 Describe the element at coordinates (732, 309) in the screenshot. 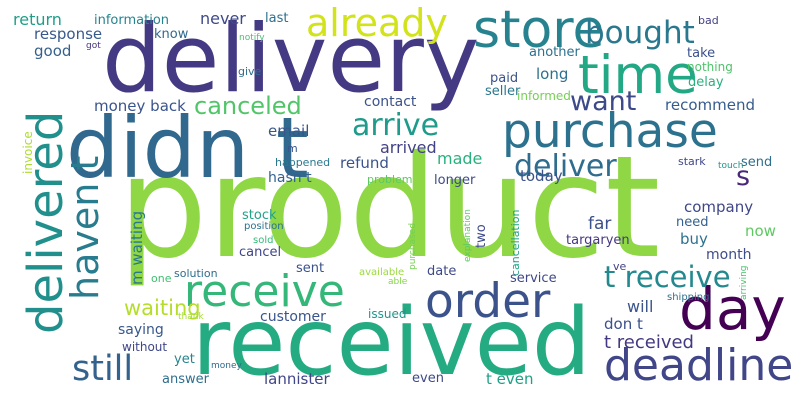

I see `word-day: day` at that location.